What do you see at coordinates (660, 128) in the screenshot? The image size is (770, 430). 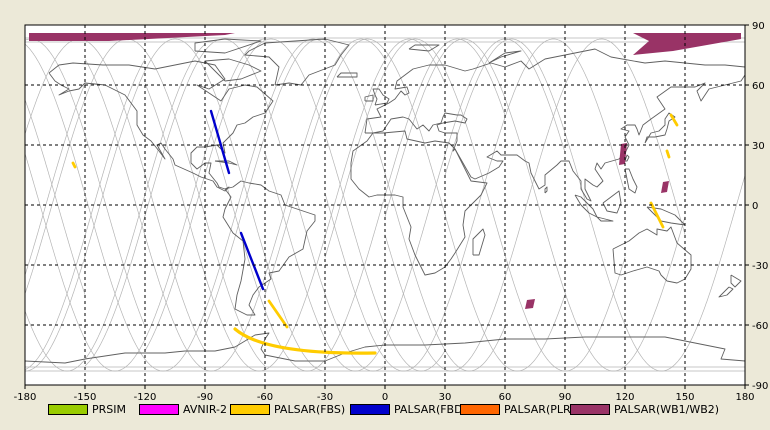 I see `coastline-japan` at bounding box center [660, 128].